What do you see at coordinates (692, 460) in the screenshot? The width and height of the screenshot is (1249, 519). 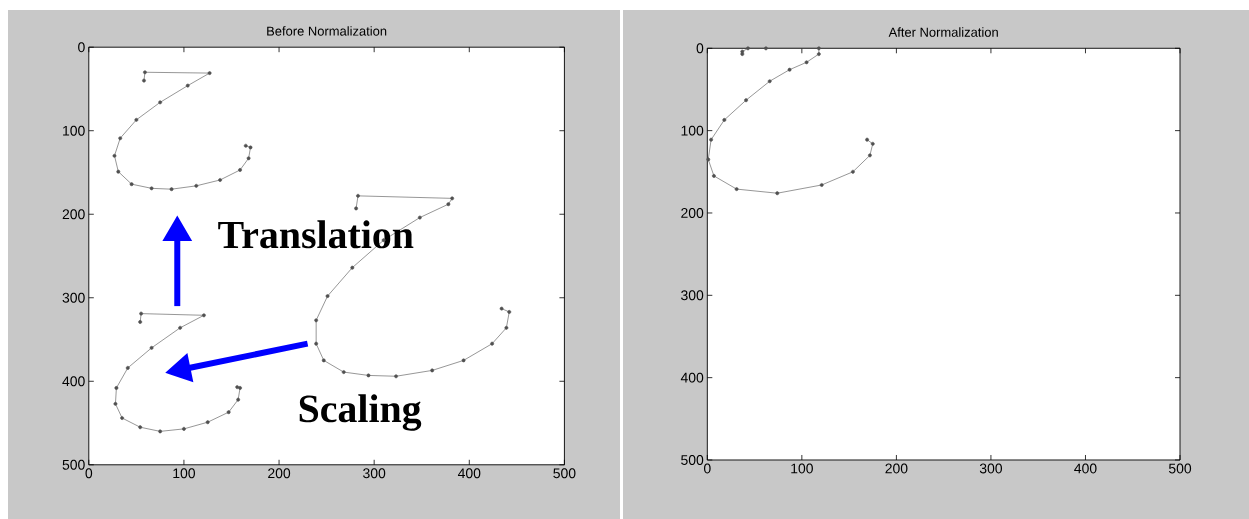 I see `y-tick-label: 500` at bounding box center [692, 460].